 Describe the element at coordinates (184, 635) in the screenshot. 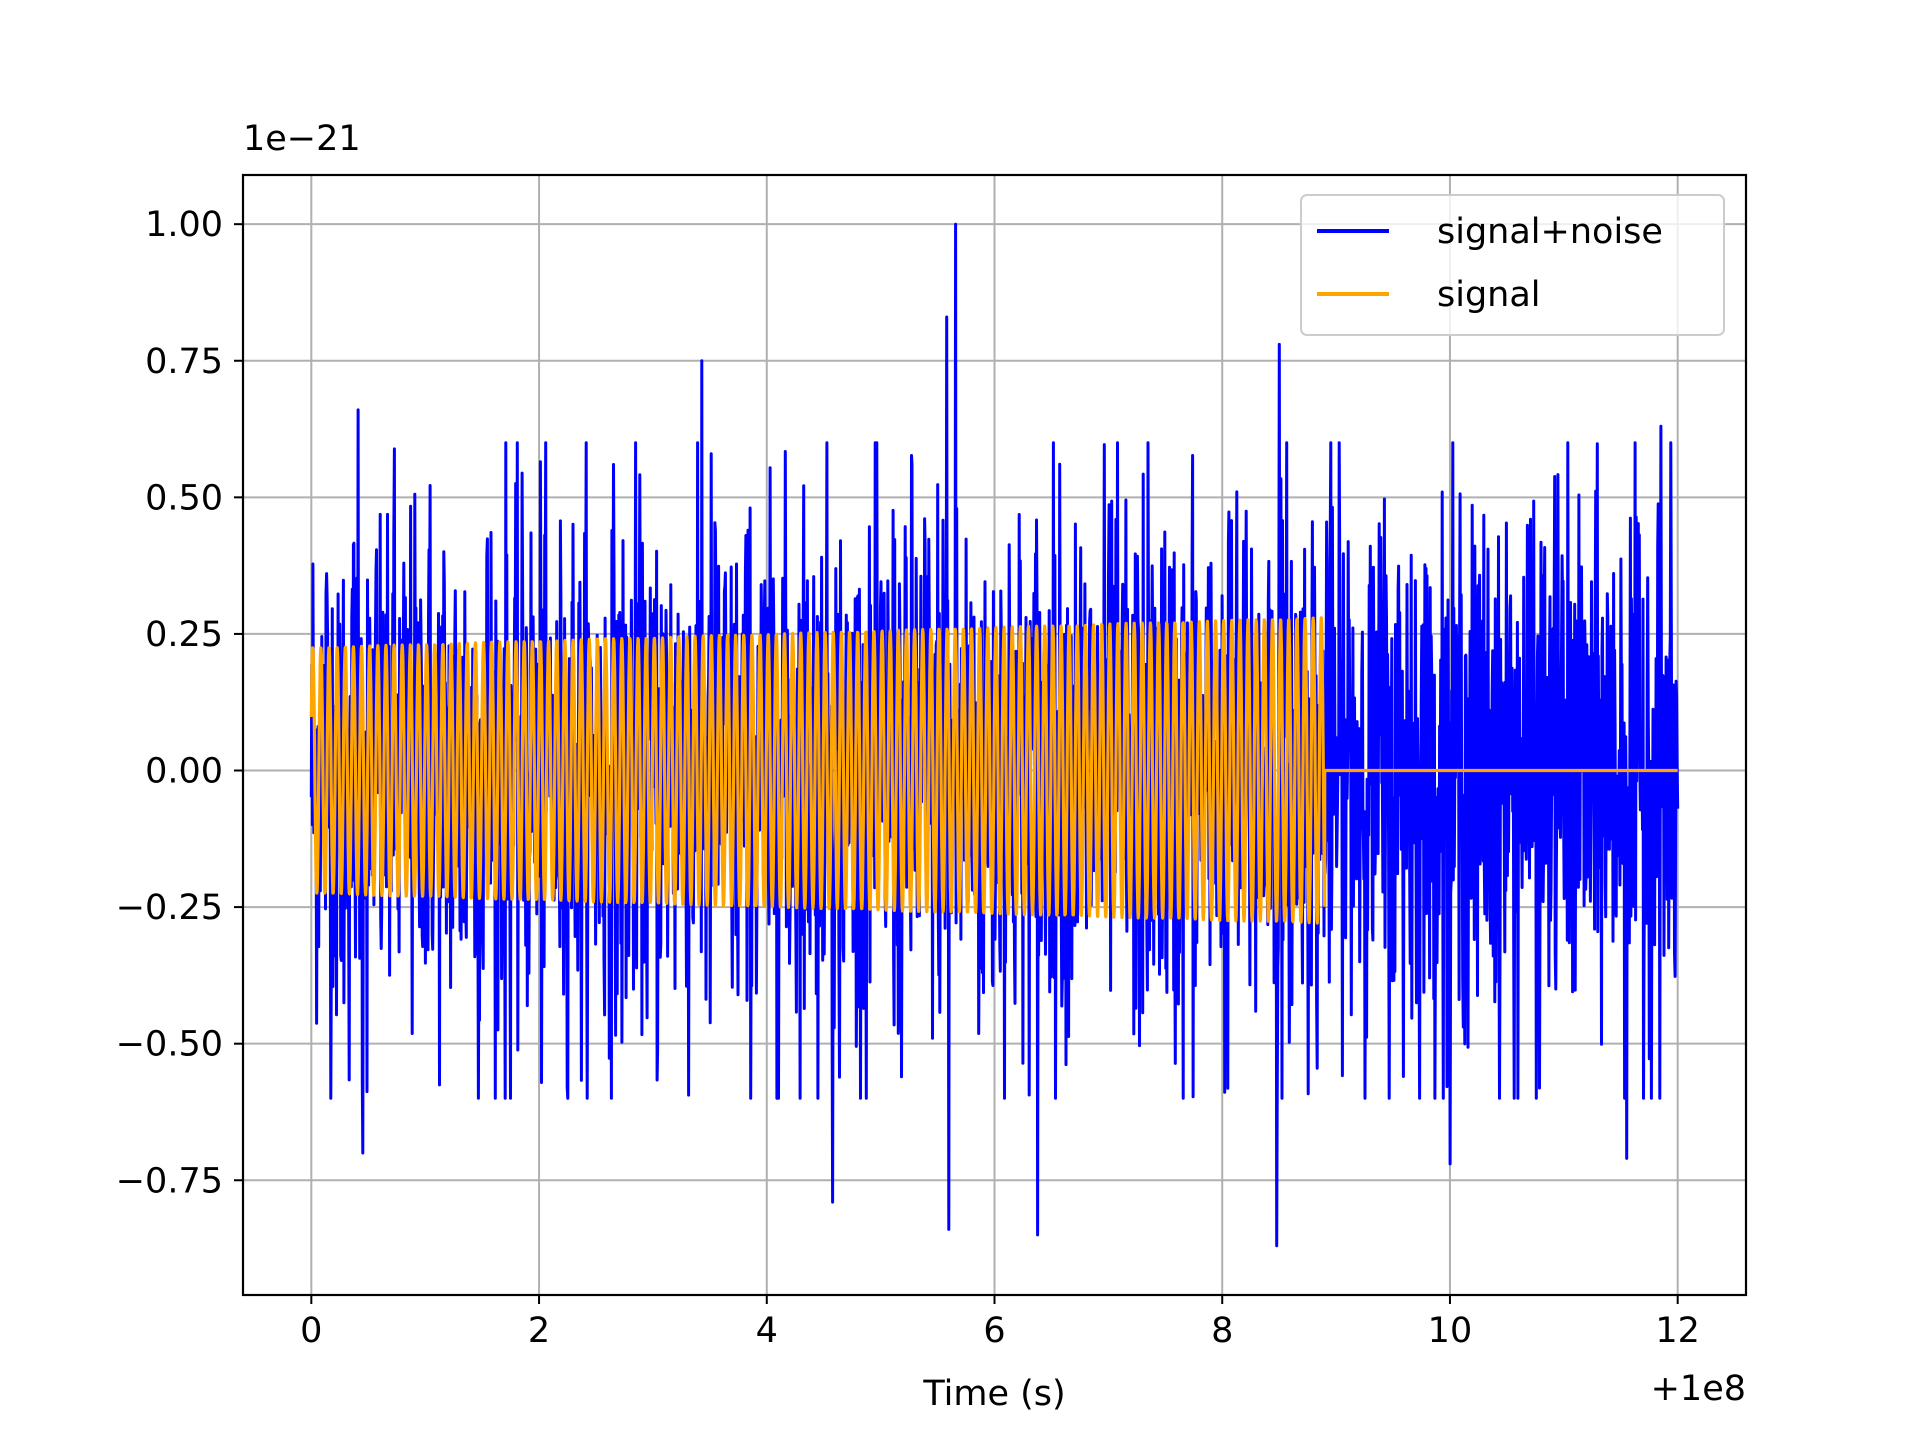

I see `y-tick-label-4: 0.25` at that location.